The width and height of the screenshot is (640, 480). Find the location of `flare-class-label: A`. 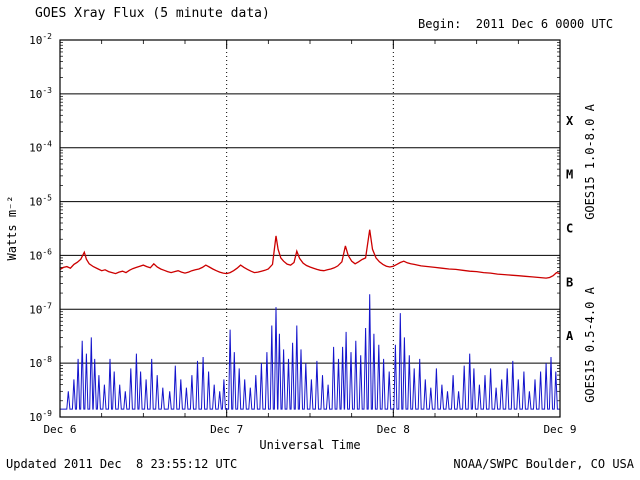

flare-class-label: A is located at coordinates (570, 336).